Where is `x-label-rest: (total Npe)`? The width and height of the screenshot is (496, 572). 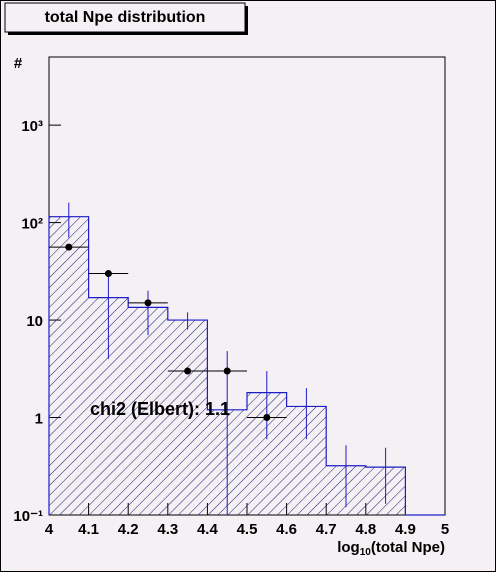 x-label-rest: (total Npe) is located at coordinates (408, 547).